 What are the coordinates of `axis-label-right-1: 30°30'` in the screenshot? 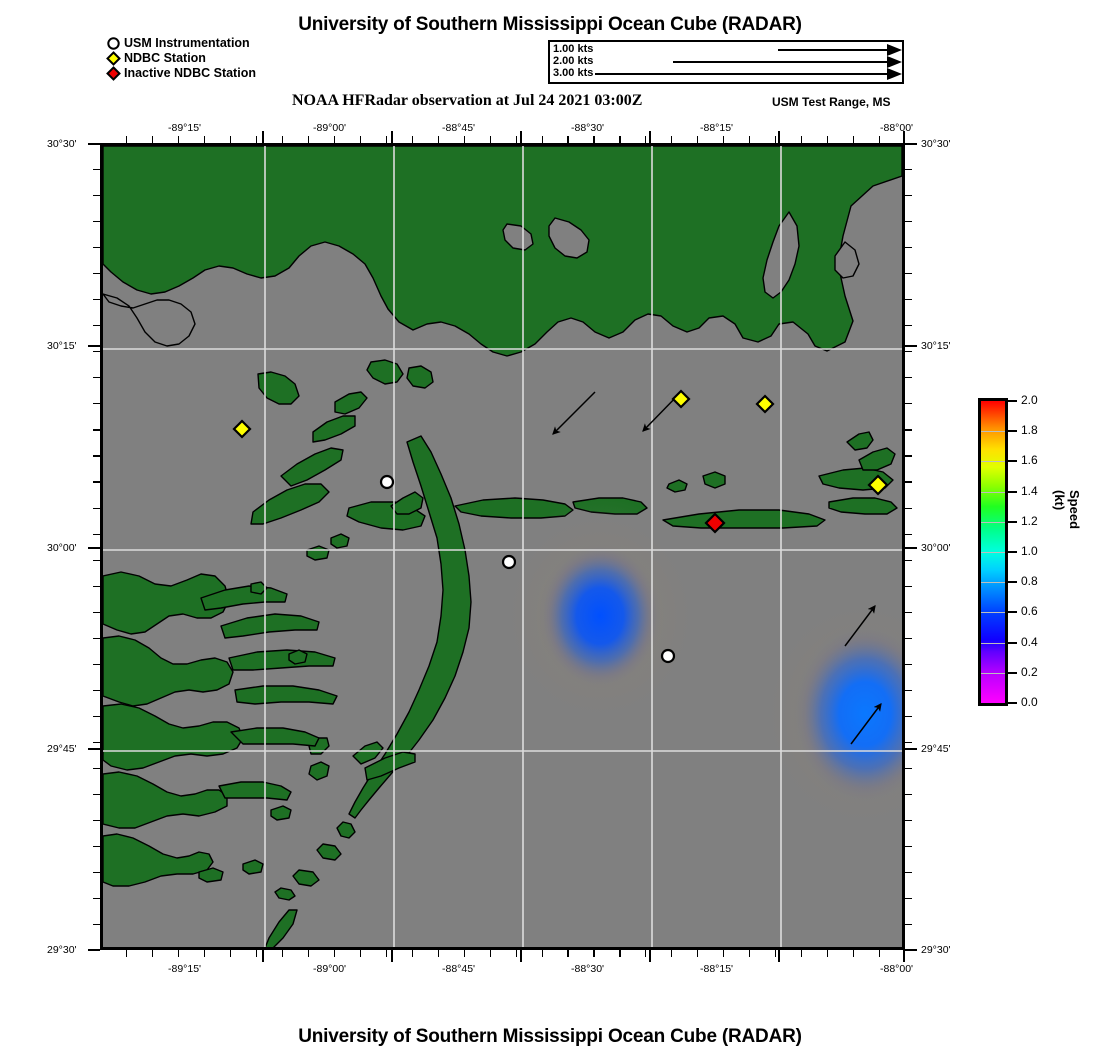 It's located at (936, 144).